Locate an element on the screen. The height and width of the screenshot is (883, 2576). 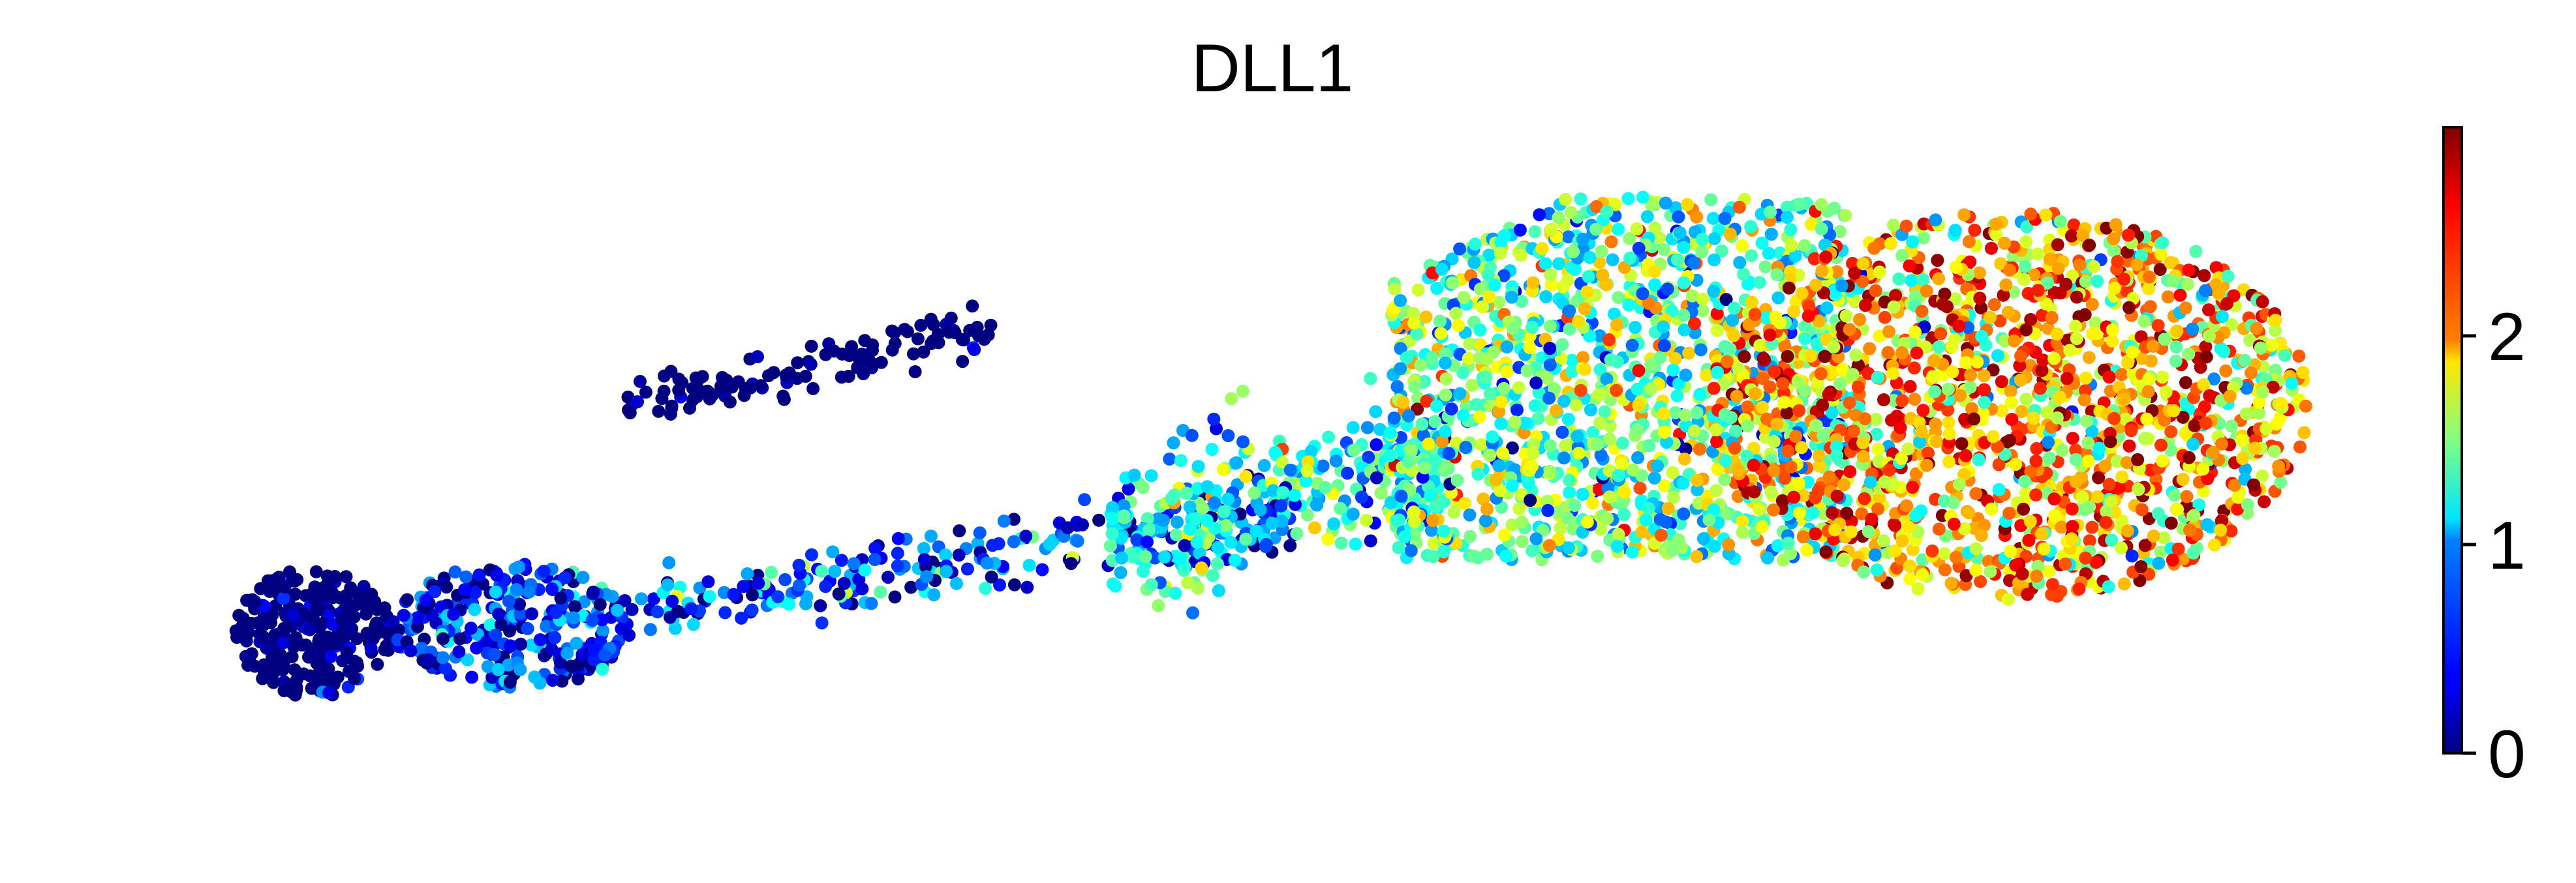
data-point-right-middle-1947 is located at coordinates (1725, 479).